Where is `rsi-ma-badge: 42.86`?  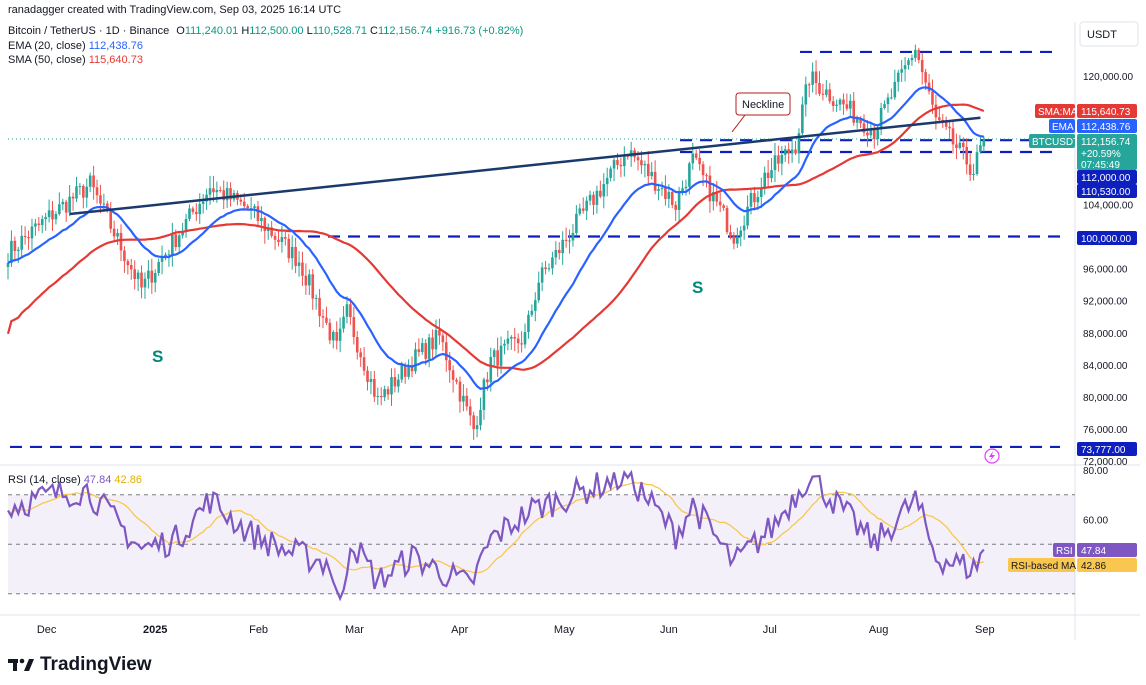
rsi-ma-badge: 42.86 is located at coordinates (1093, 566).